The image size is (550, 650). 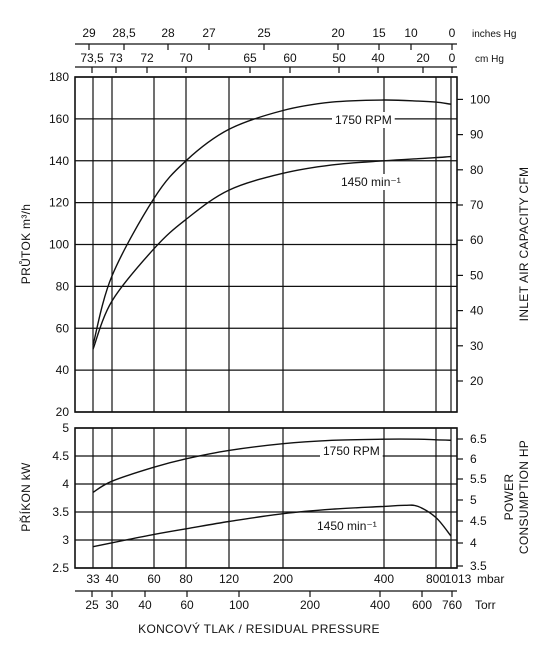 What do you see at coordinates (411, 33) in the screenshot?
I see `inches-hg-tick-label: 10` at bounding box center [411, 33].